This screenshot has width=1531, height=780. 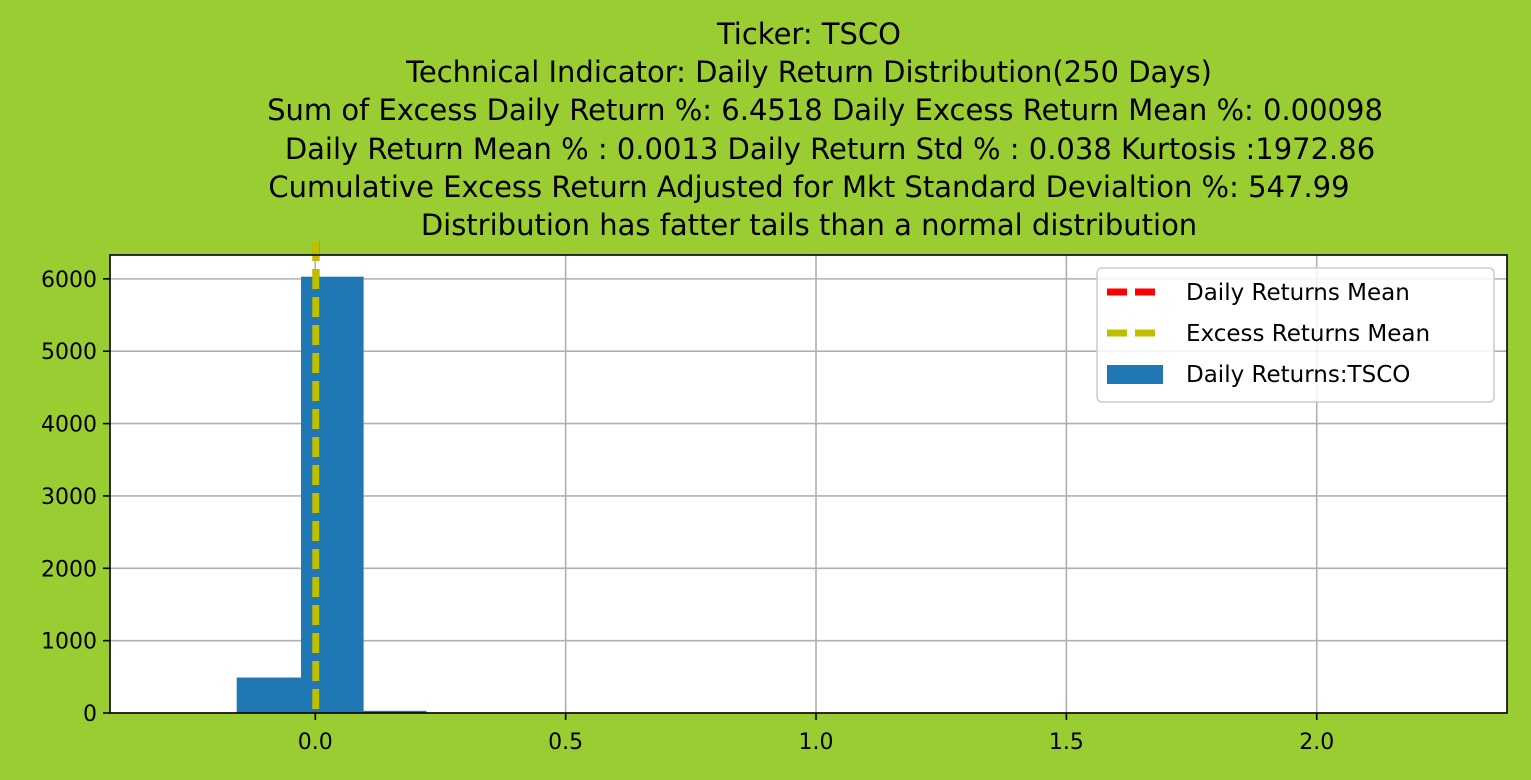 I want to click on x-tick-label: 1.0, so click(x=816, y=742).